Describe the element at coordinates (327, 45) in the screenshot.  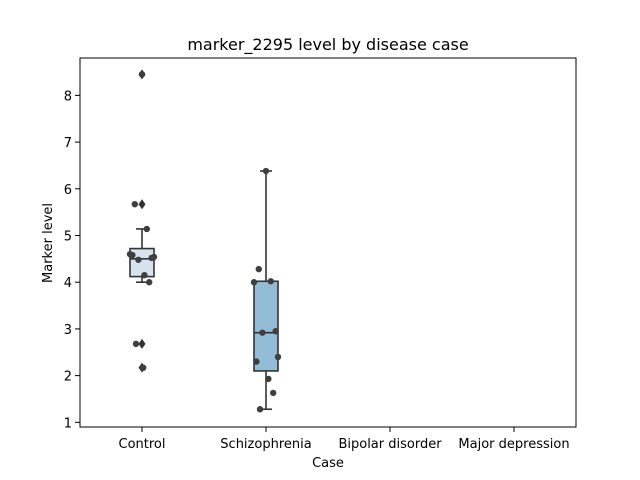
I see `chart-title: marker_2295 level by disease case` at that location.